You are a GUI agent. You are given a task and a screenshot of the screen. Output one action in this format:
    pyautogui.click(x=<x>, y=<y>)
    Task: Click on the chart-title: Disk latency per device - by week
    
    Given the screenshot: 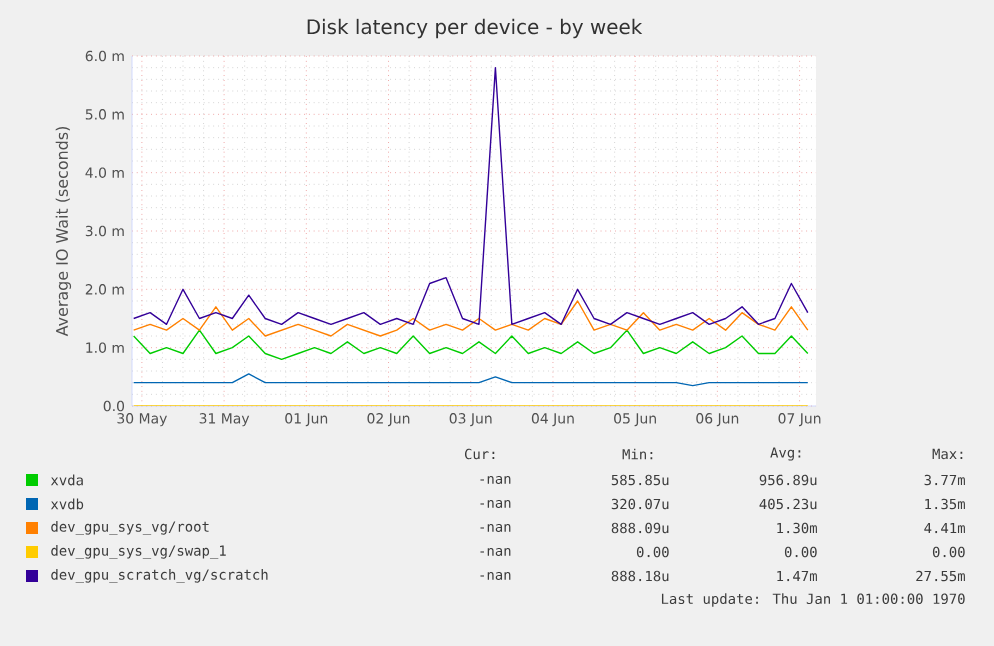 What is the action you would take?
    pyautogui.click(x=475, y=28)
    